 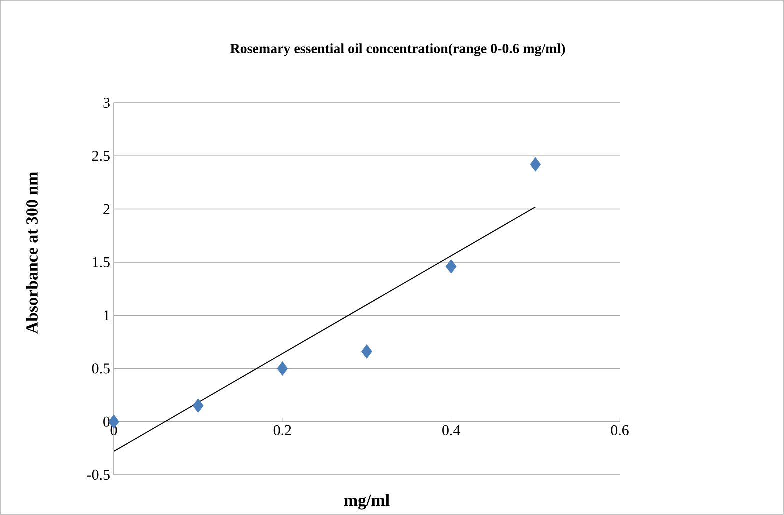 I want to click on y-tick-label: 1, so click(x=107, y=315).